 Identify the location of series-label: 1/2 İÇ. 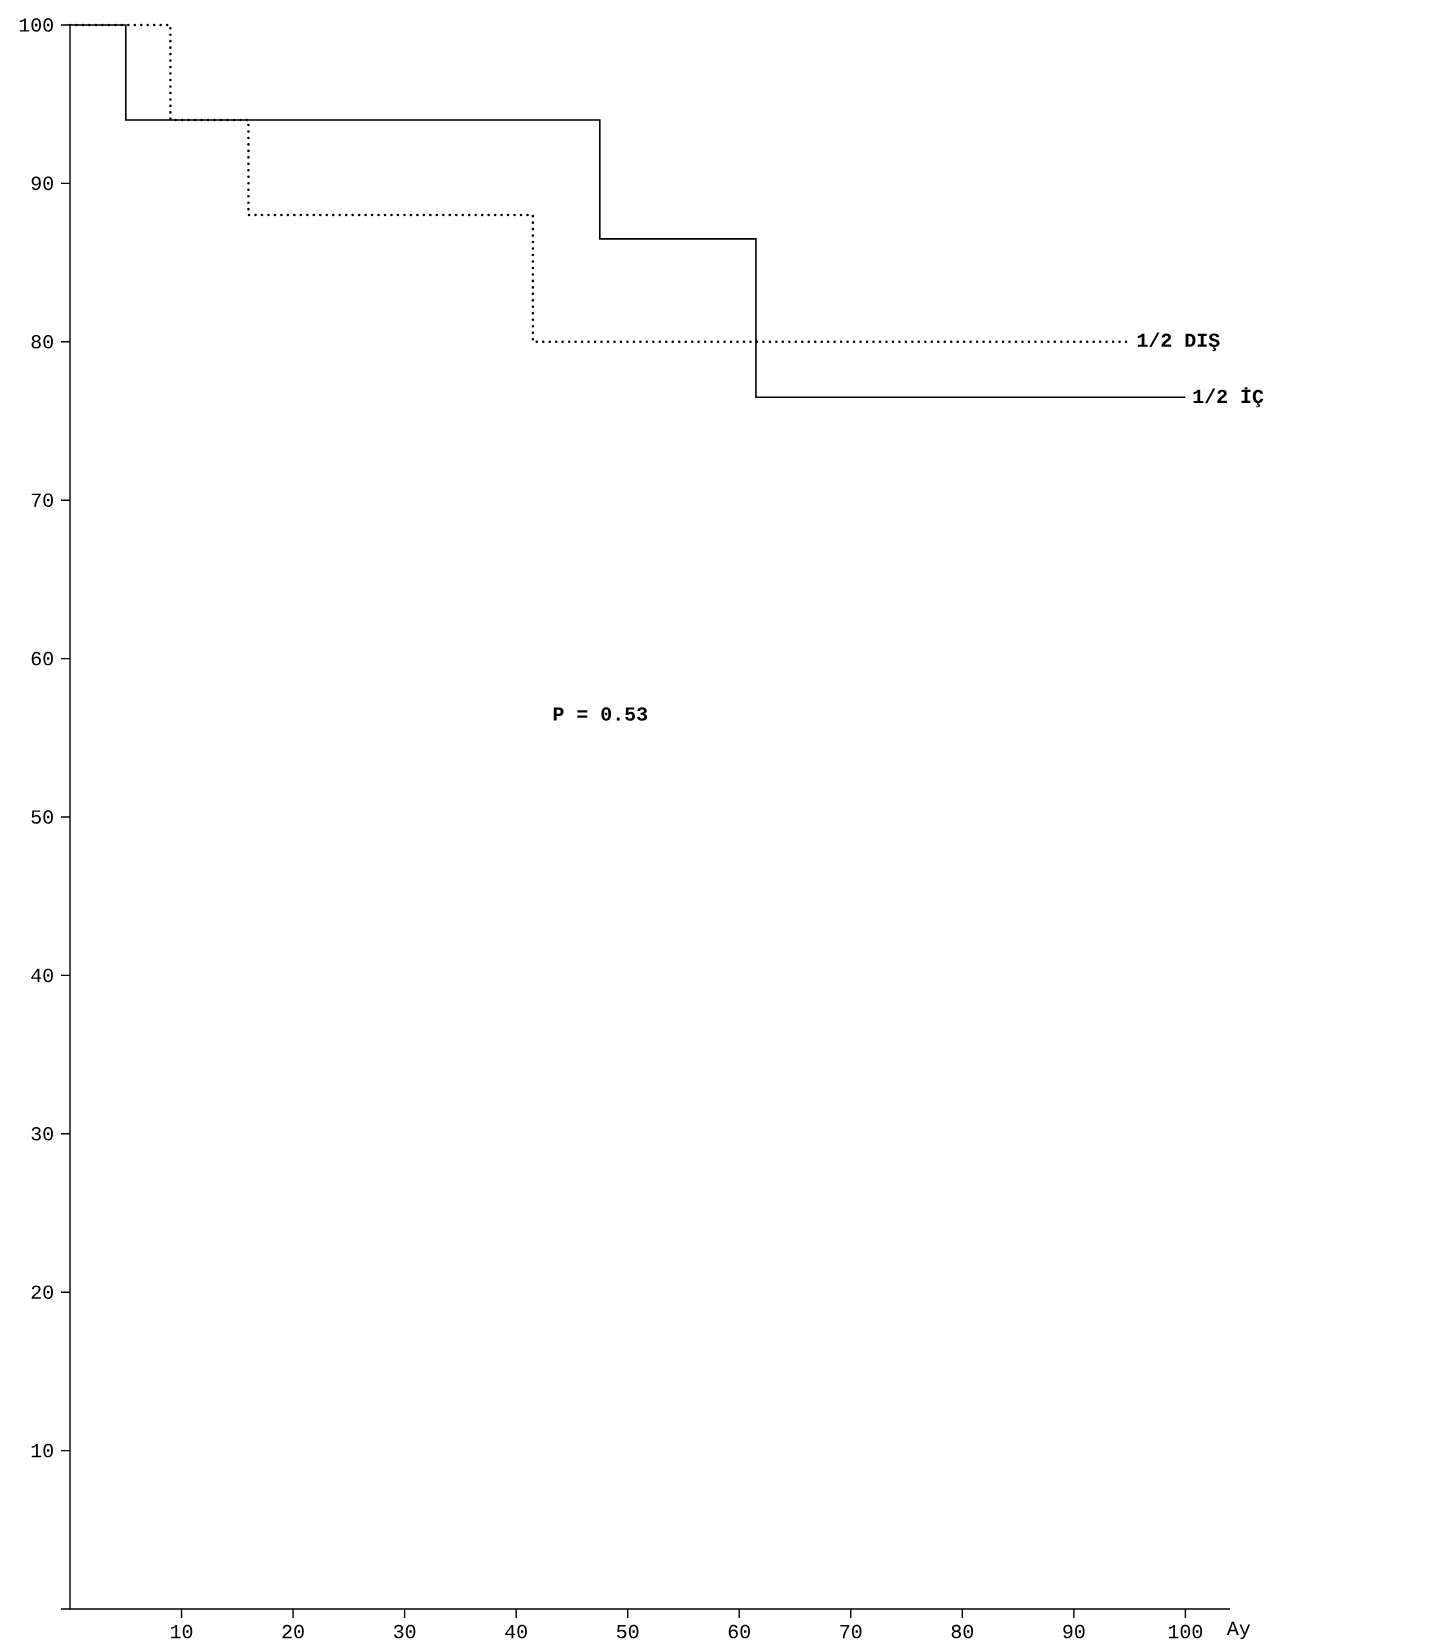
(1228, 397).